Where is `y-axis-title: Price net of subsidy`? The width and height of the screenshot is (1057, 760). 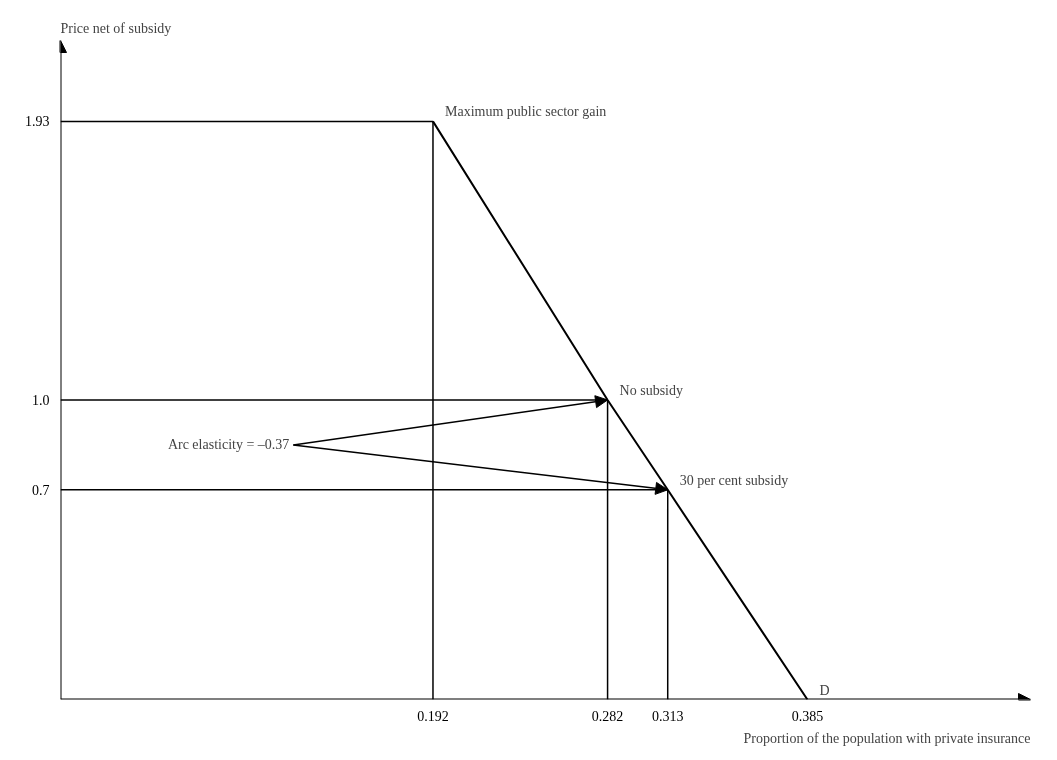
y-axis-title: Price net of subsidy is located at coordinates (116, 28).